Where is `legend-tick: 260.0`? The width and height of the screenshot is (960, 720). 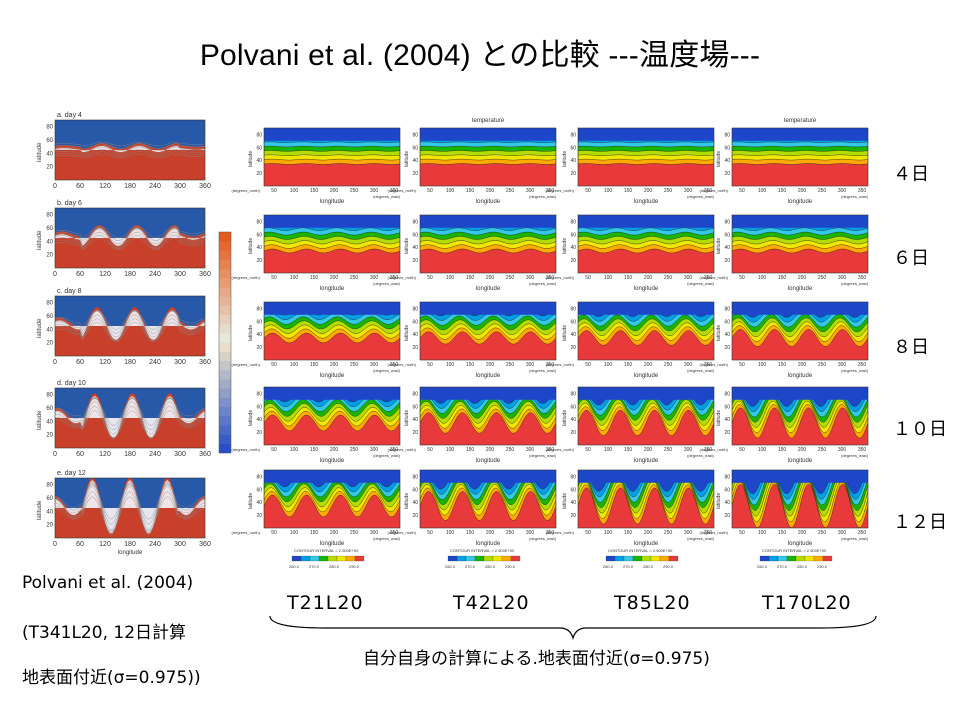
legend-tick: 260.0 is located at coordinates (762, 566).